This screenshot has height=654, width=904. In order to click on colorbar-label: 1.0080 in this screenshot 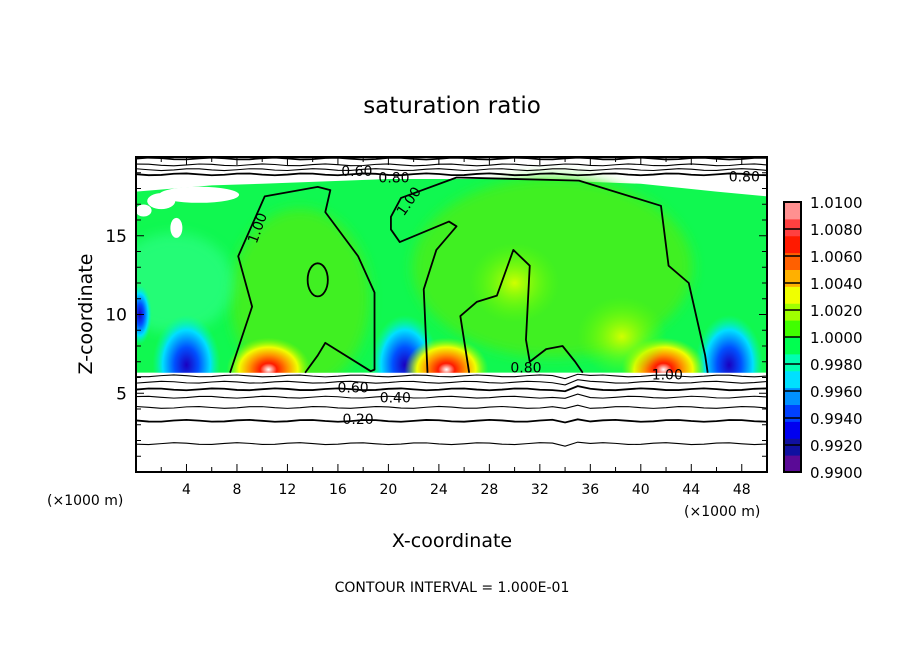, I will do `click(836, 230)`.